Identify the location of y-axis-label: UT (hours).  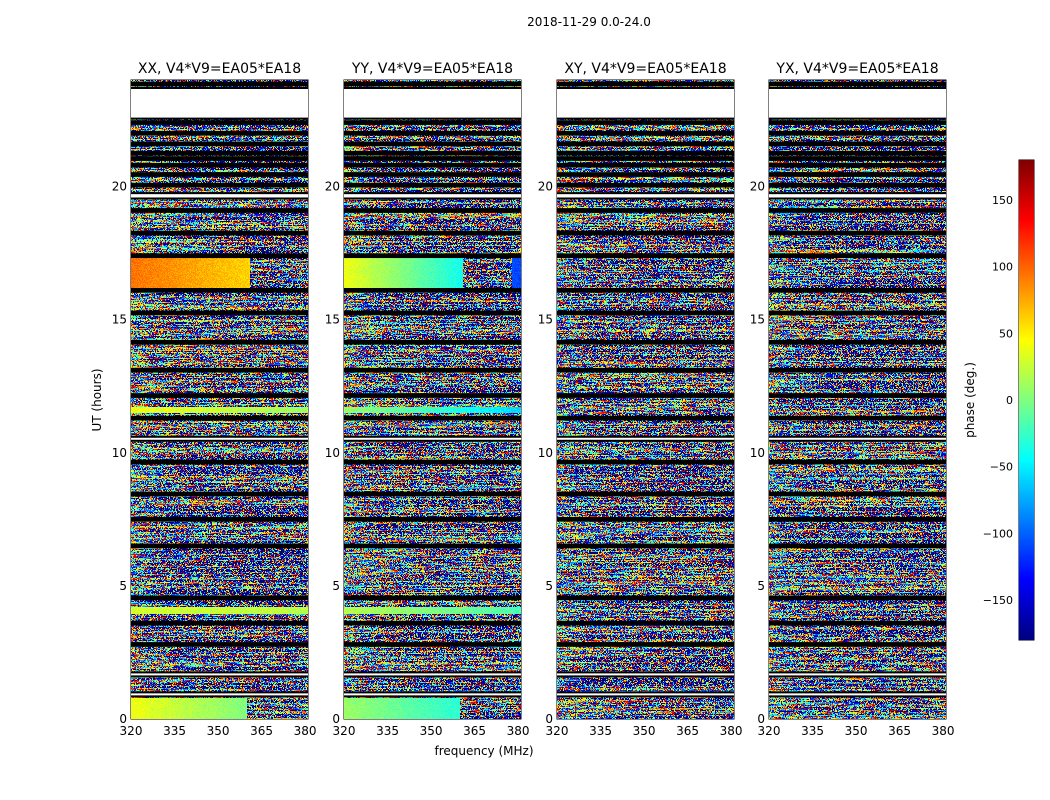
(97, 399).